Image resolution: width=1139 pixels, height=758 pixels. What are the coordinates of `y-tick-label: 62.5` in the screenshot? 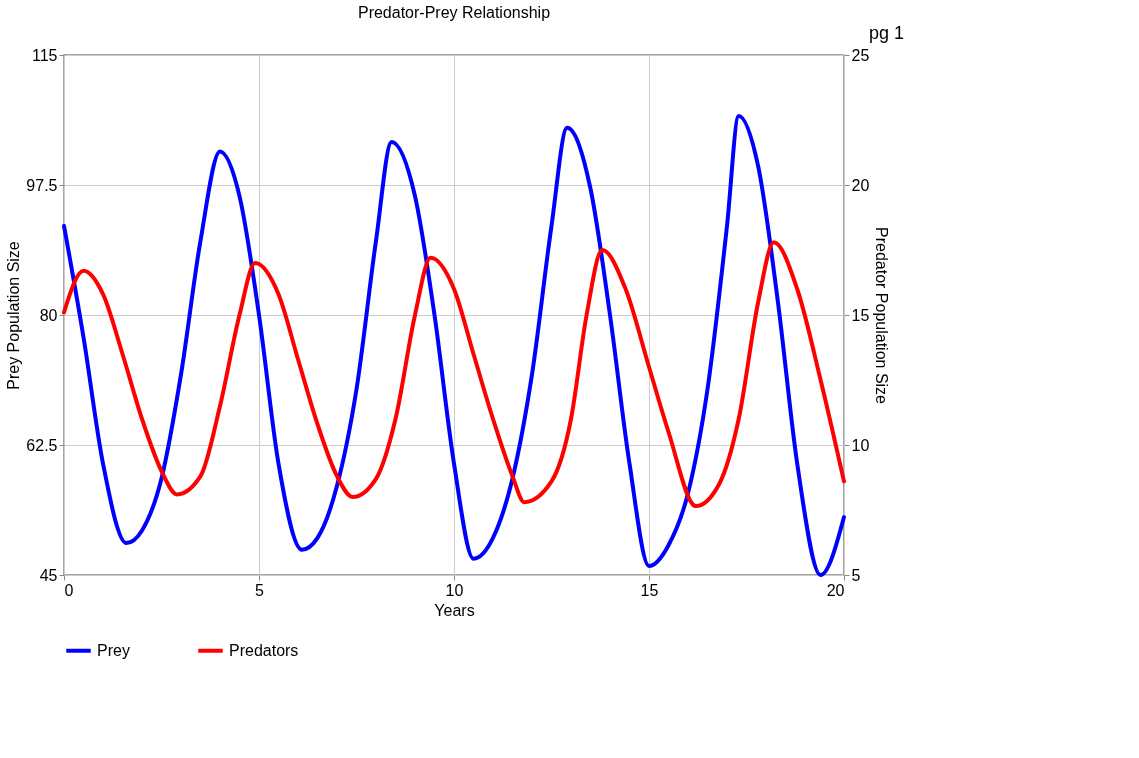 It's located at (42, 445).